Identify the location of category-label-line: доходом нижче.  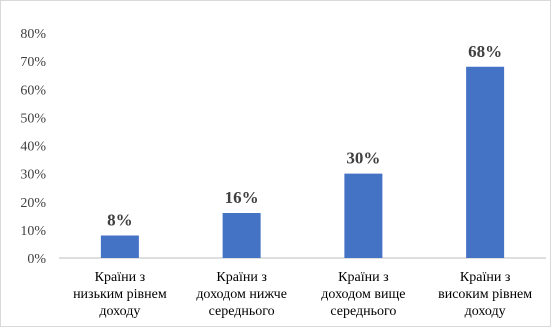
(241, 294).